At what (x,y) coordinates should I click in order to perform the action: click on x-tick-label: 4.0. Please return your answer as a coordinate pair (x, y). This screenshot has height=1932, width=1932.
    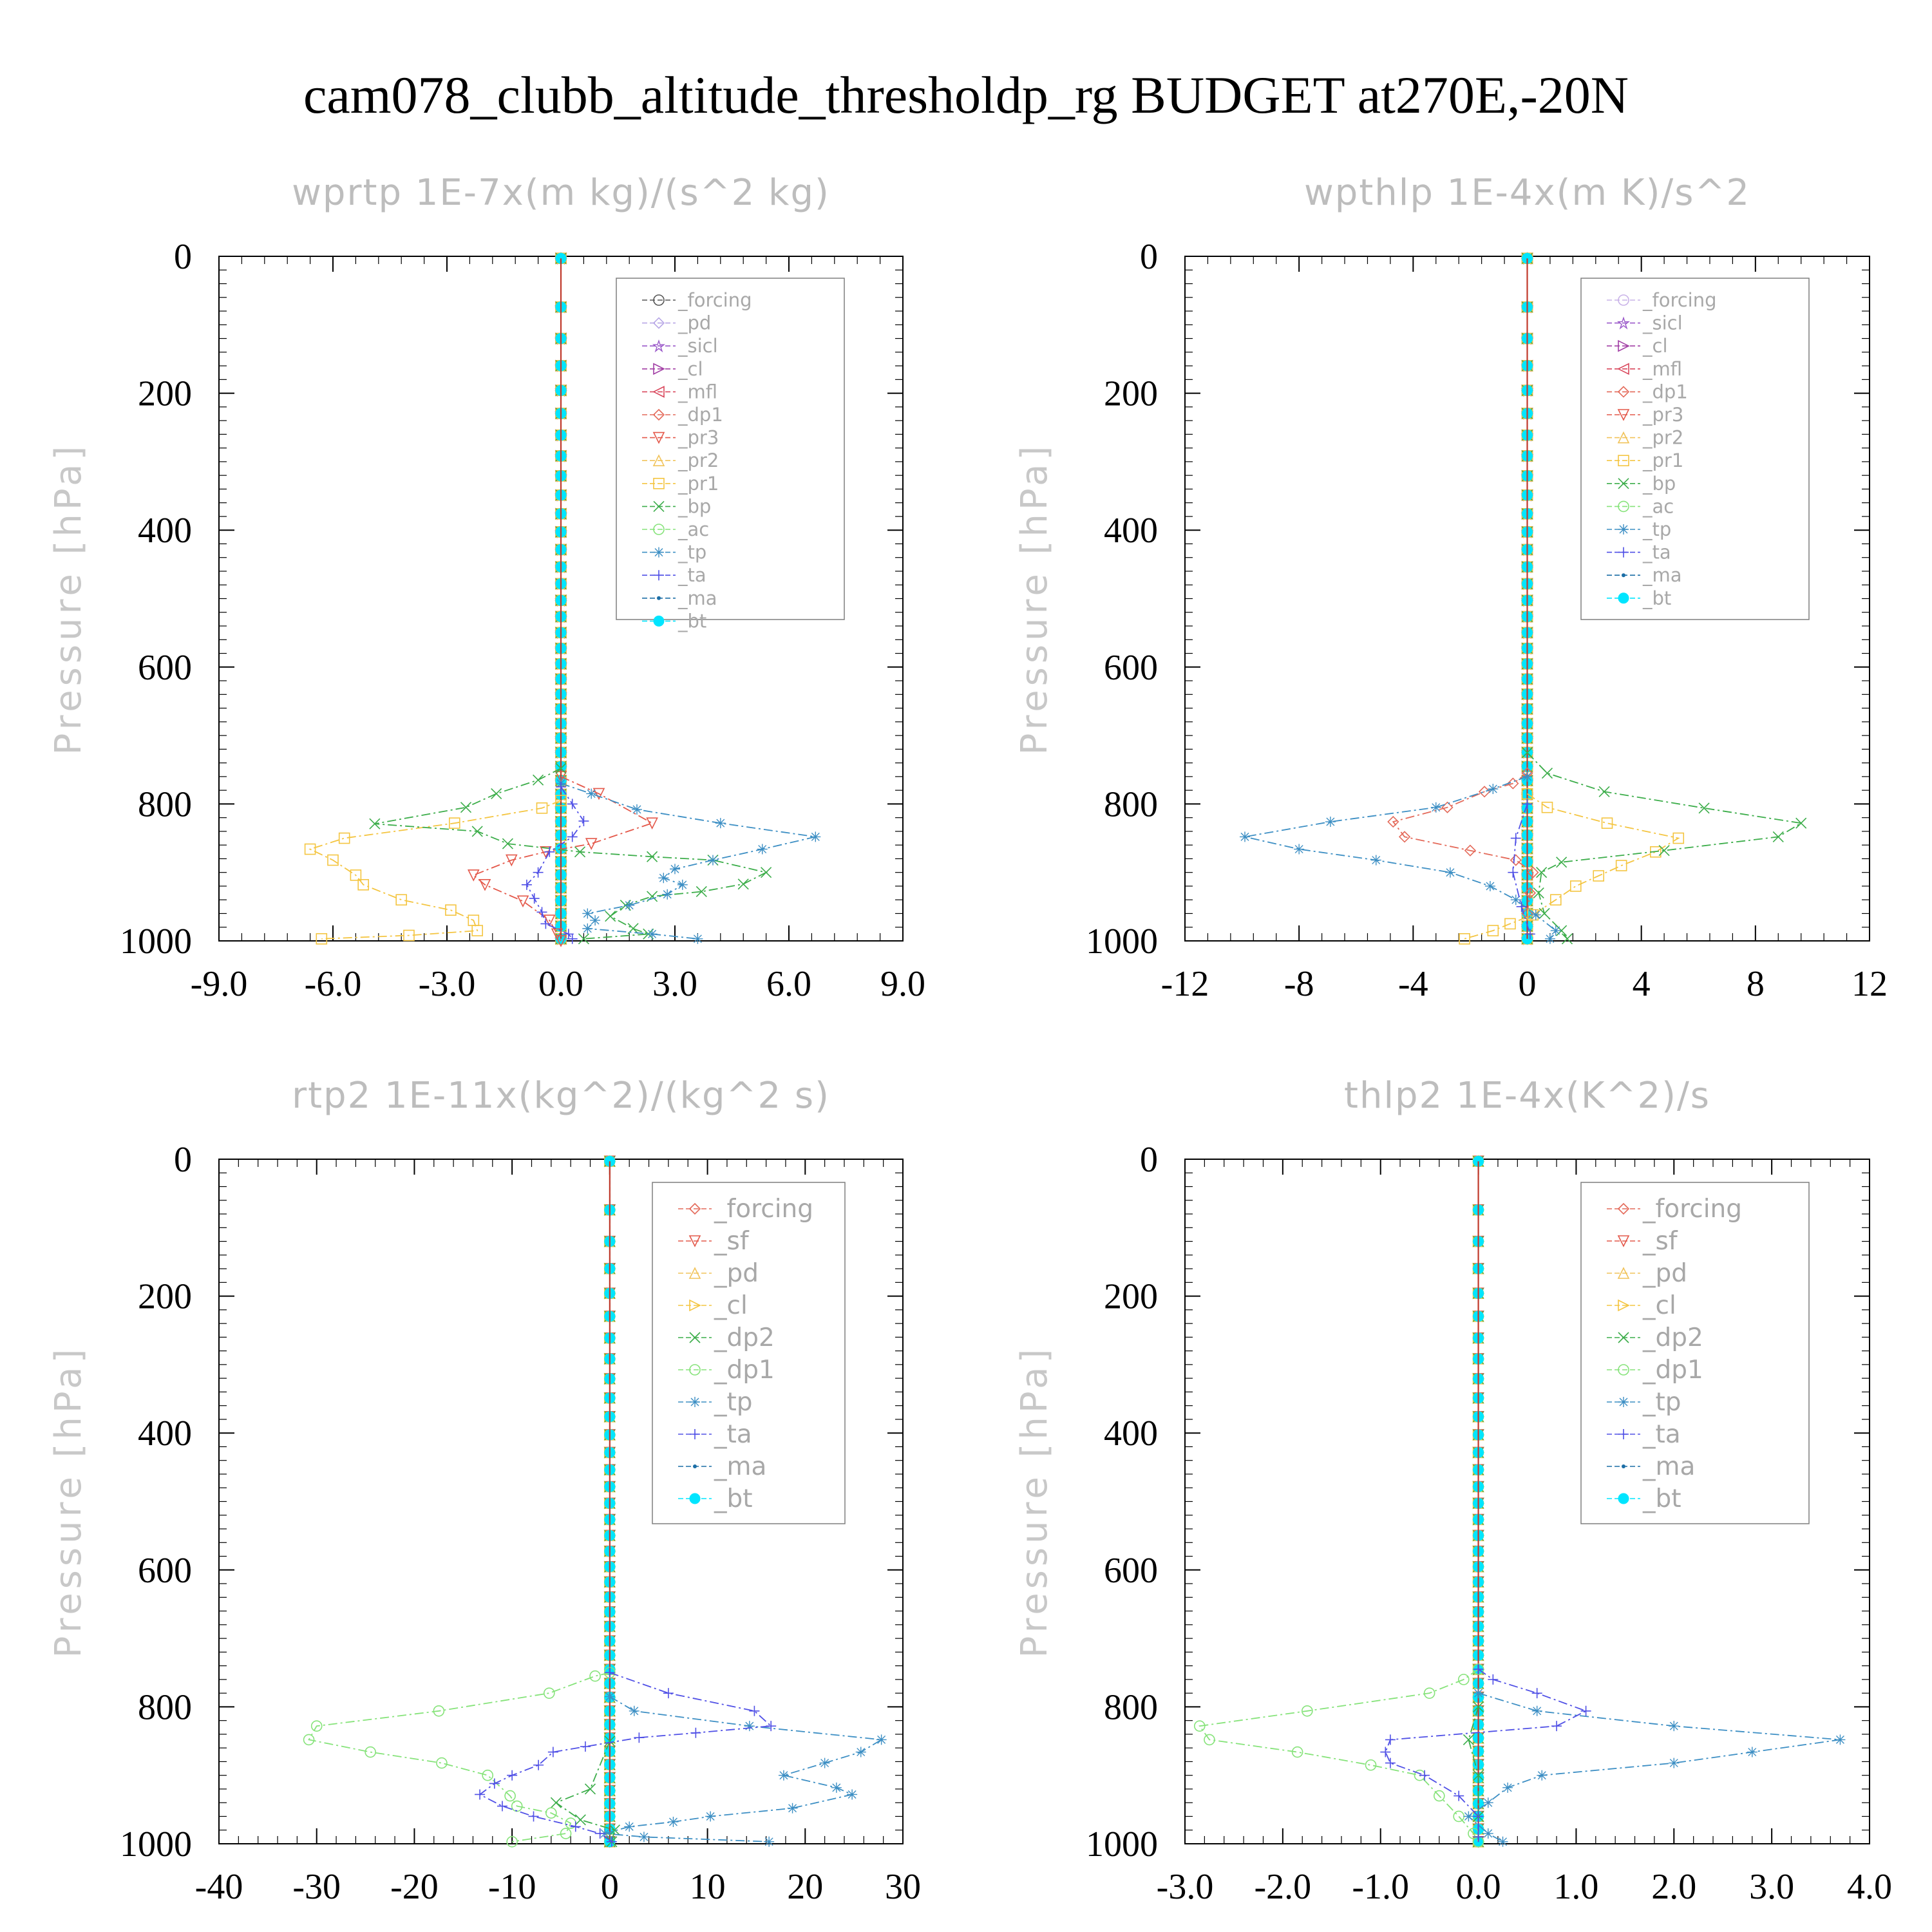
    Looking at the image, I should click on (1869, 1887).